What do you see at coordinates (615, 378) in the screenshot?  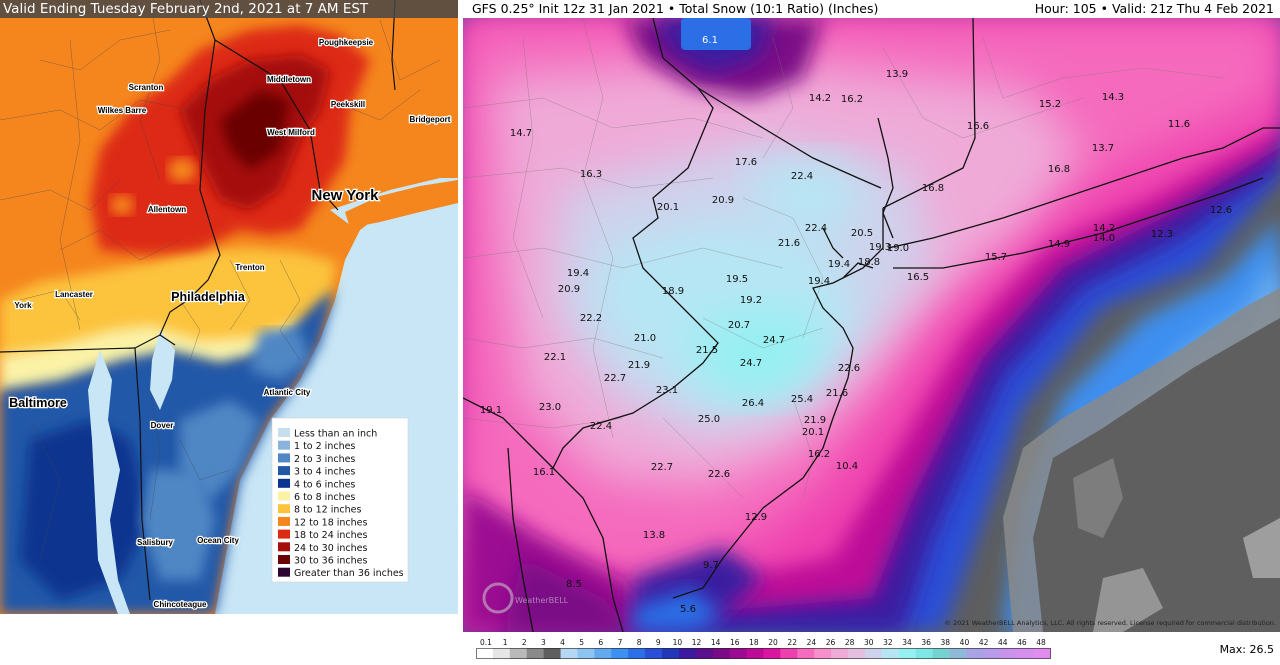 I see `snow-value-label: 22.7` at bounding box center [615, 378].